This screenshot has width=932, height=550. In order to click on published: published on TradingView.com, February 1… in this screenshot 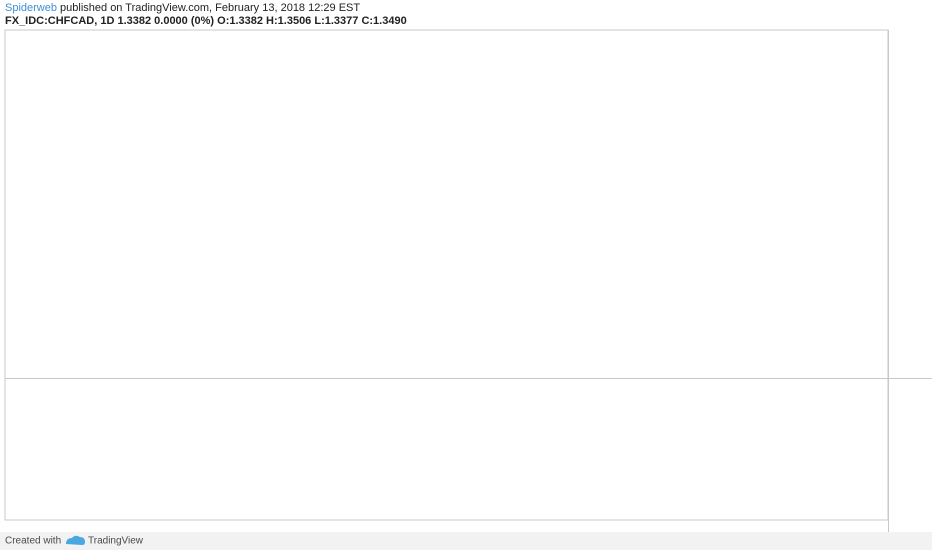, I will do `click(208, 8)`.